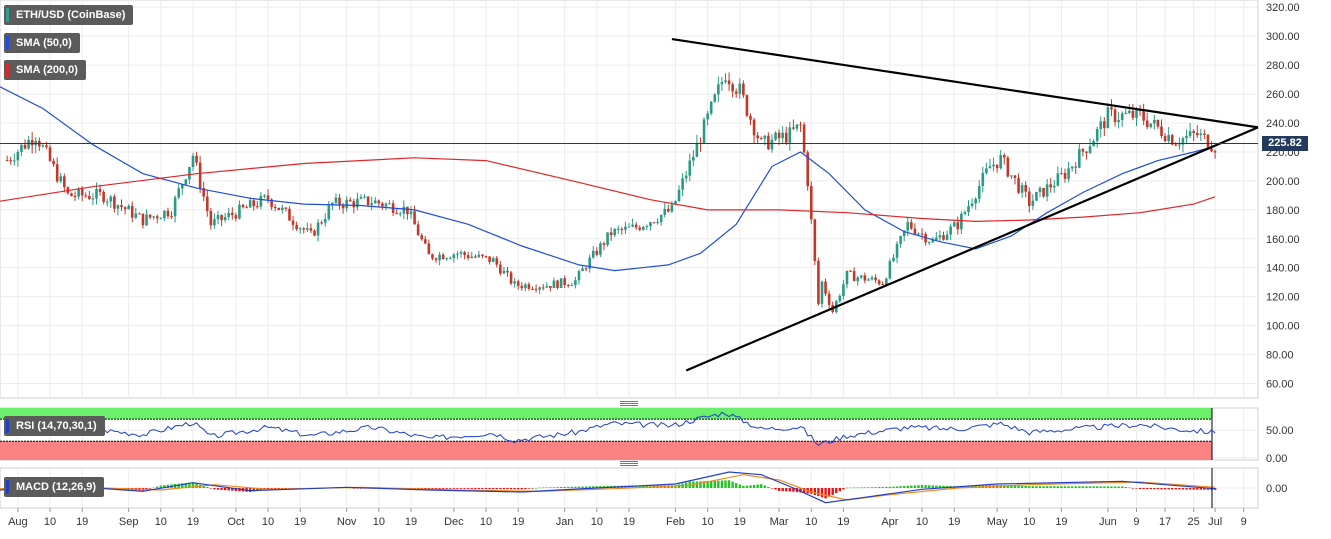 The image size is (1331, 539). Describe the element at coordinates (965, 83) in the screenshot. I see `trendline` at that location.